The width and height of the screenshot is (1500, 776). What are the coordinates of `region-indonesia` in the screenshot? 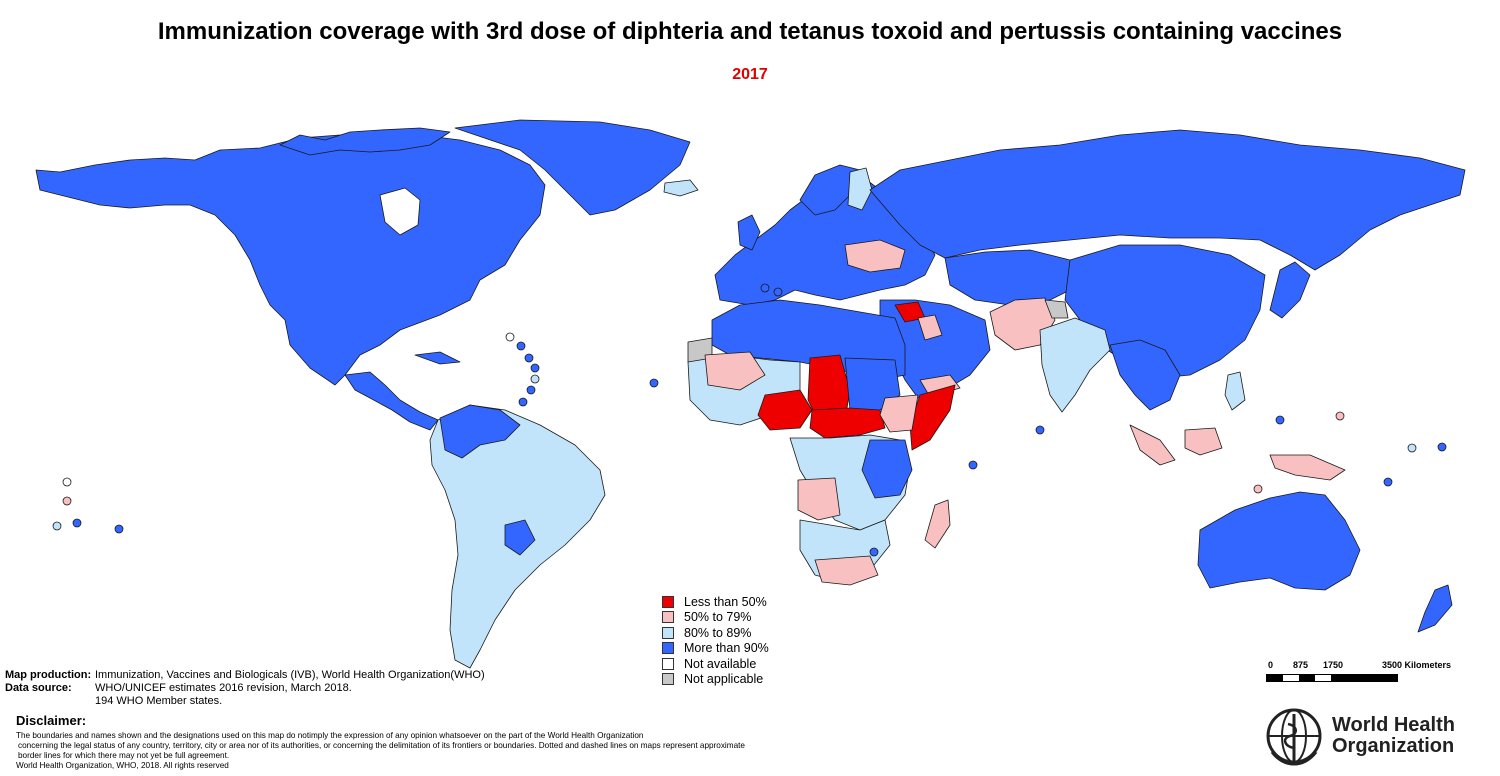 It's located at (1152, 445).